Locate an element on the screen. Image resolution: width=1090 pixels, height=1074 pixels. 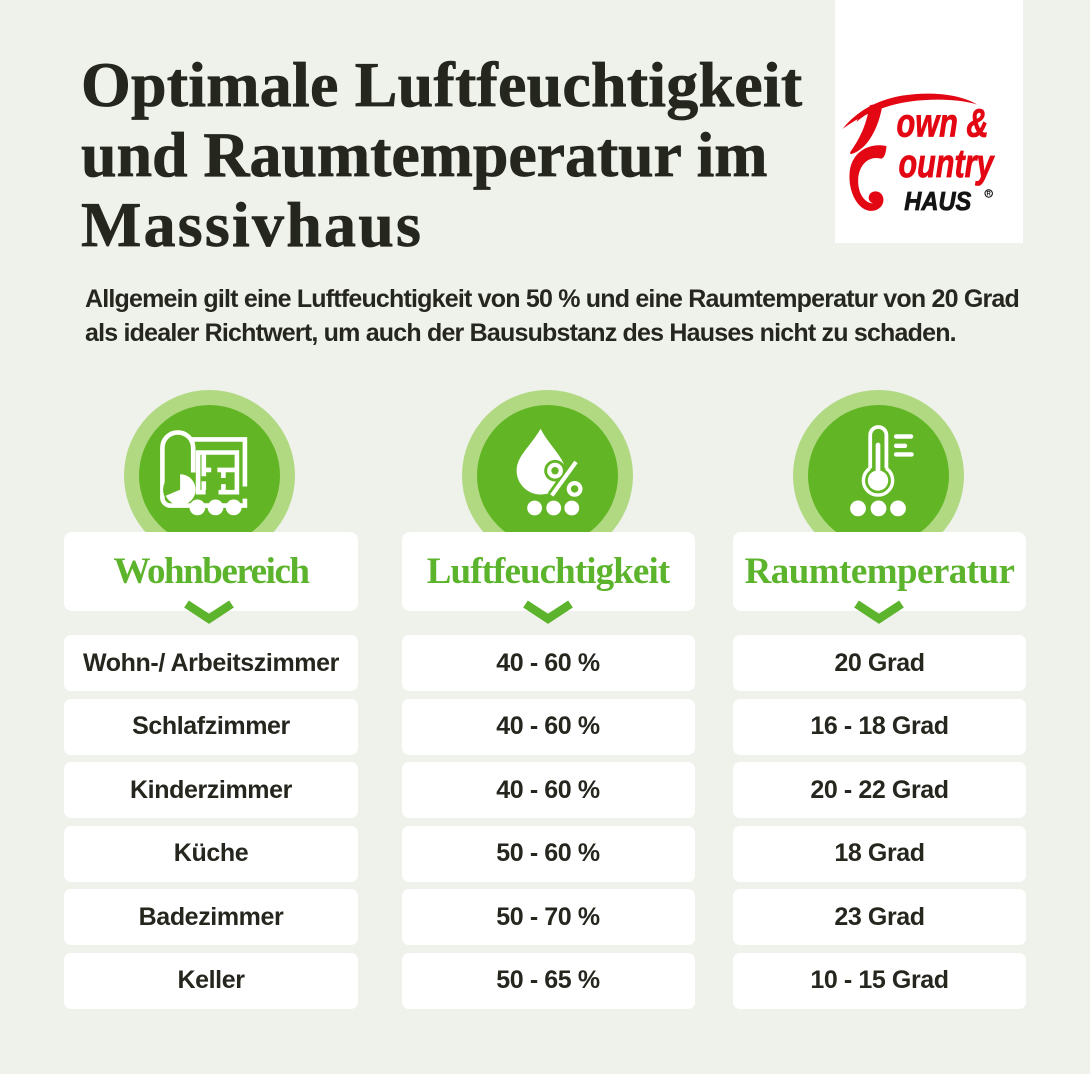
svg-text: ountry is located at coordinates (947, 164).